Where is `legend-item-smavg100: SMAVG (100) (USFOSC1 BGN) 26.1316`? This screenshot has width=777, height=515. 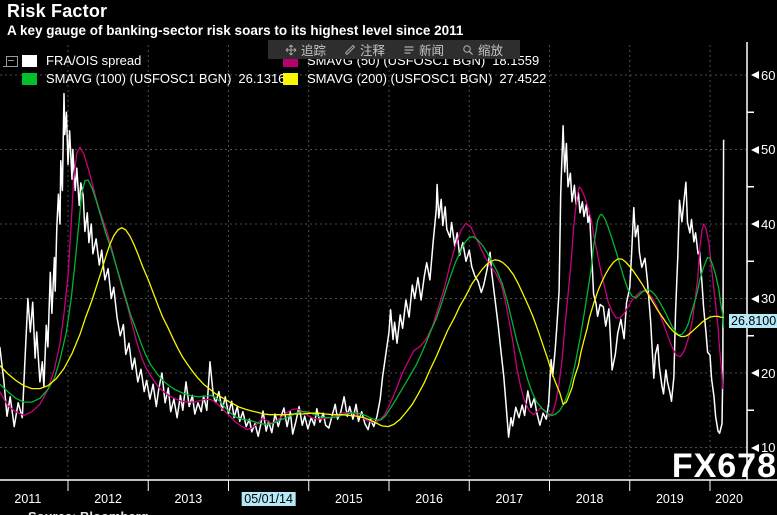 legend-item-smavg100: SMAVG (100) (USFOSC1 BGN) 26.1316 is located at coordinates (153, 78).